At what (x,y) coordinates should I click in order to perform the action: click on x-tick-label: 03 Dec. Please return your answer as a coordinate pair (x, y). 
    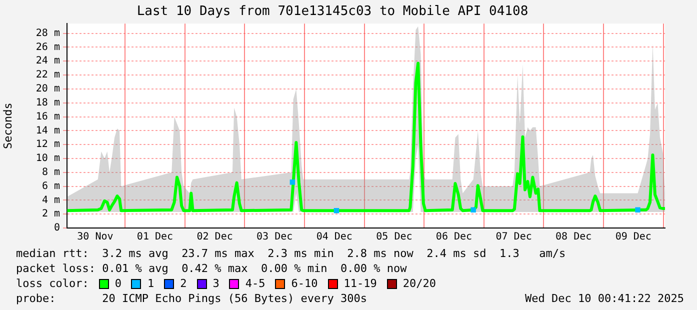
    Looking at the image, I should click on (274, 237).